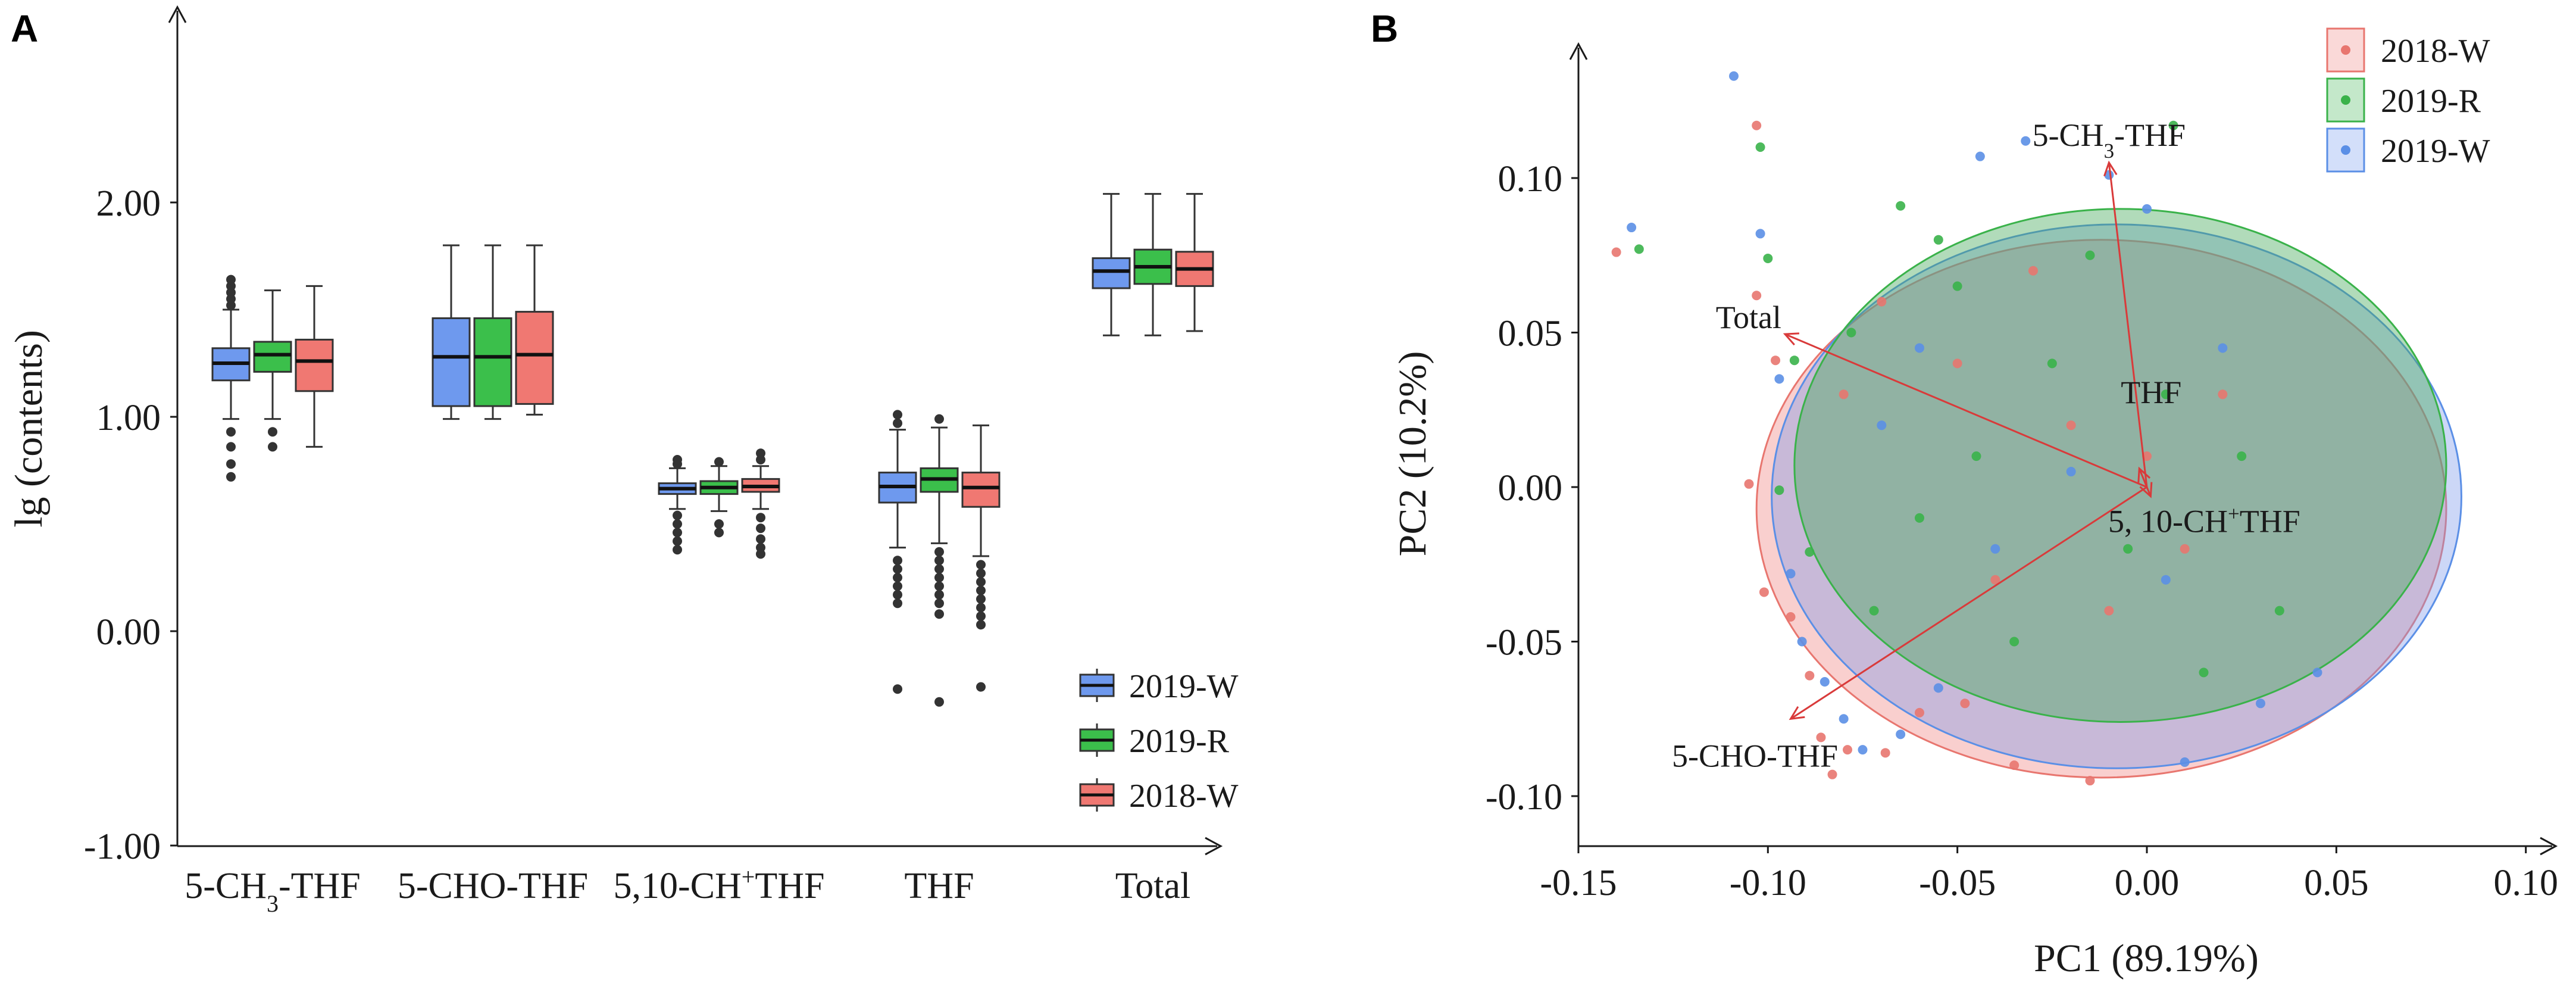 The image size is (2576, 995). Describe the element at coordinates (678, 886) in the screenshot. I see `label-part: 5,10-CH` at that location.